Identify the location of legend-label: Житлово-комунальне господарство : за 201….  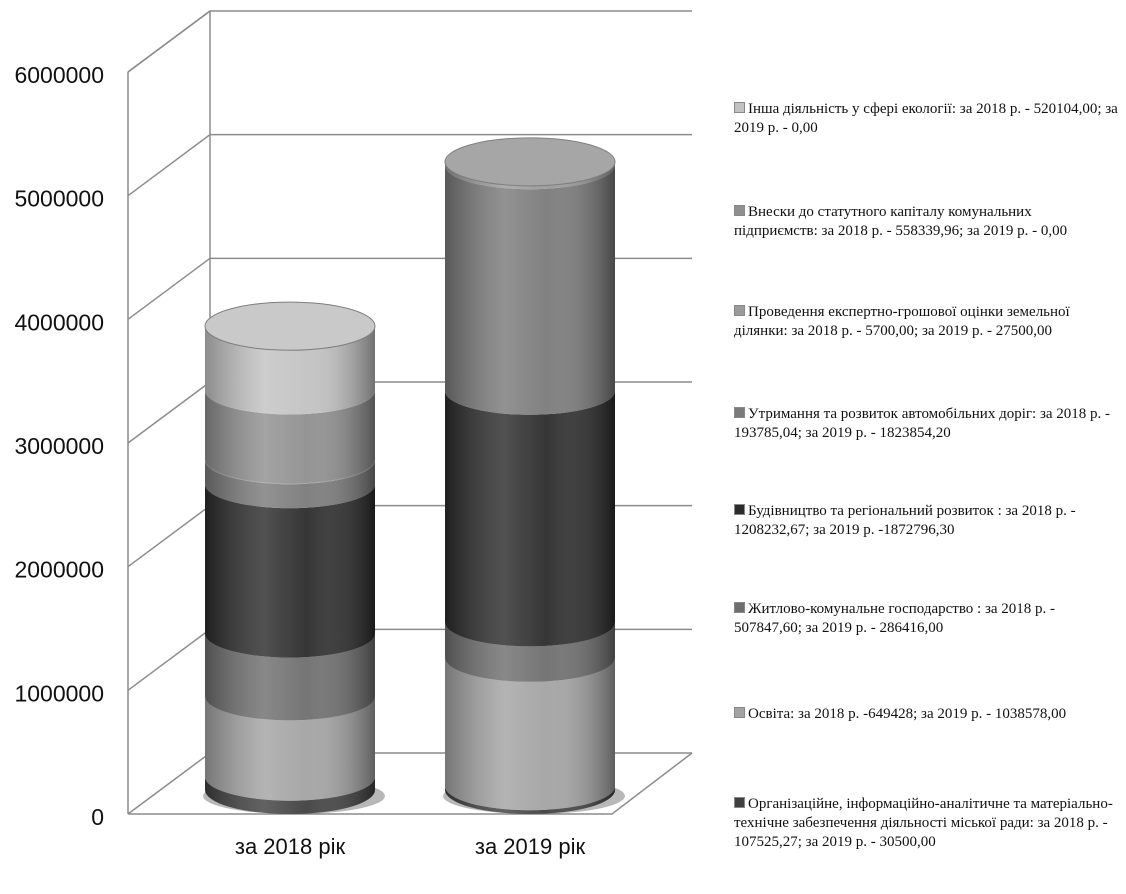
(895, 618).